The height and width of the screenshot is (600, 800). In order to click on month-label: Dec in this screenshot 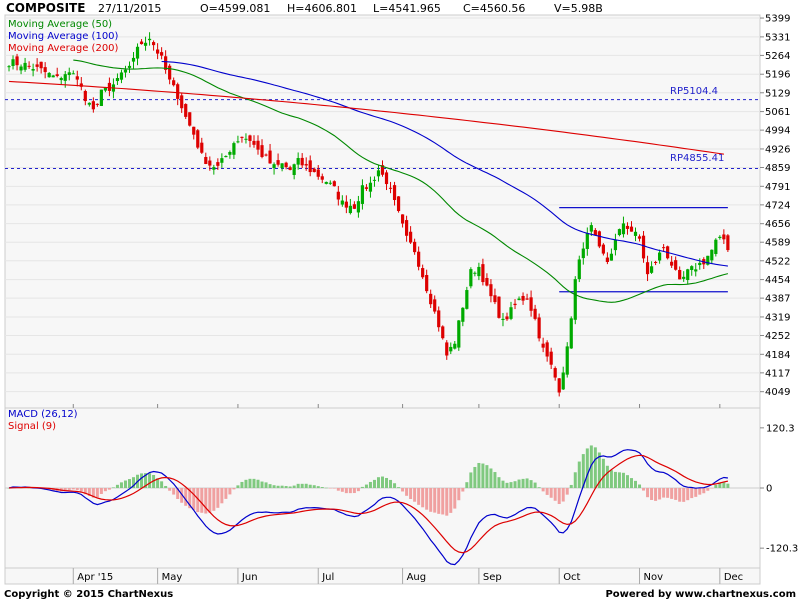, I will do `click(733, 577)`.